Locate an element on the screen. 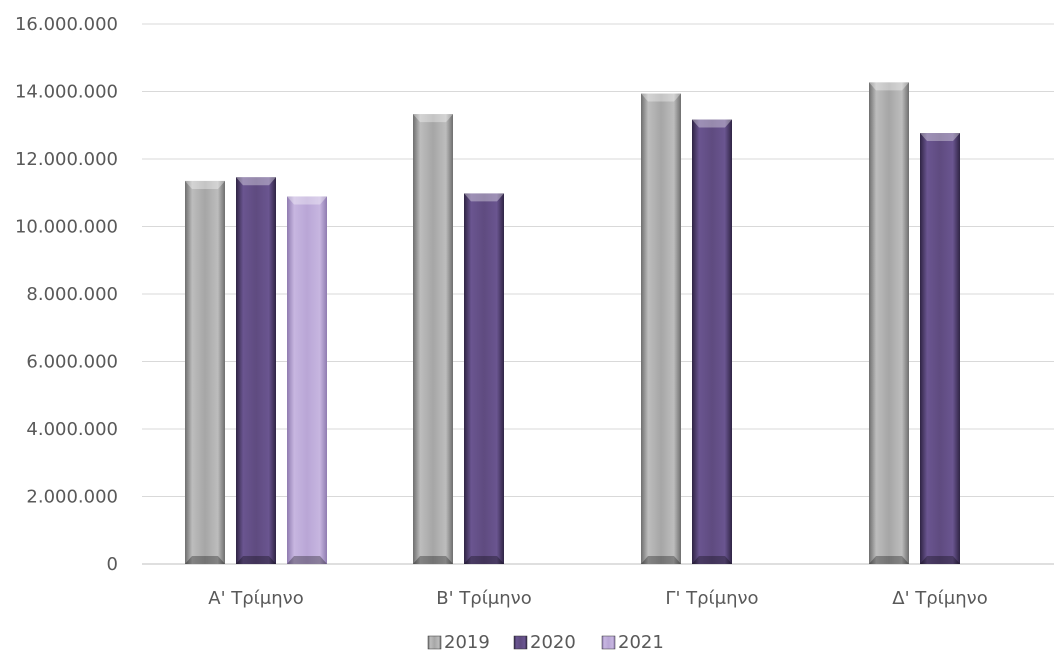 This screenshot has height=657, width=1054. legend-label: 2020 is located at coordinates (553, 642).